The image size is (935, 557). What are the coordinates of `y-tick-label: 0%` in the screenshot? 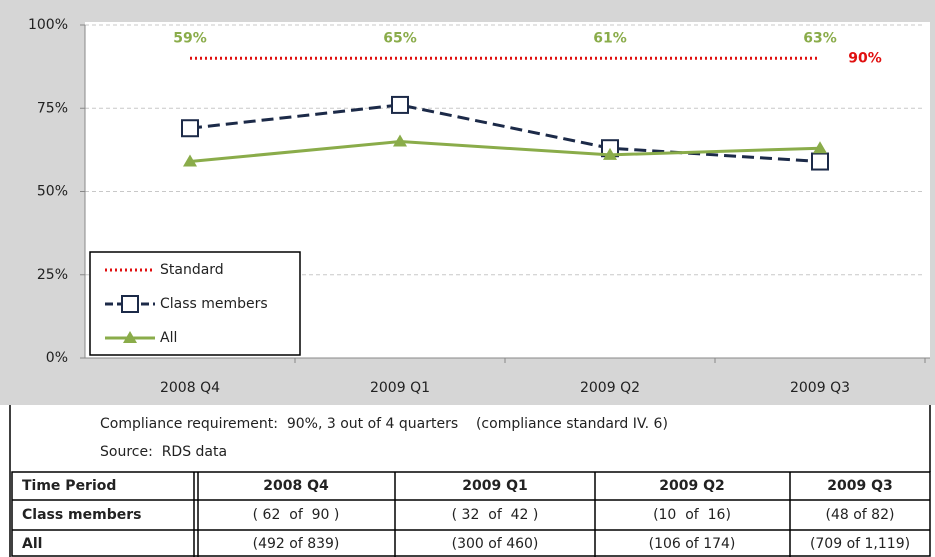 It's located at (57, 358).